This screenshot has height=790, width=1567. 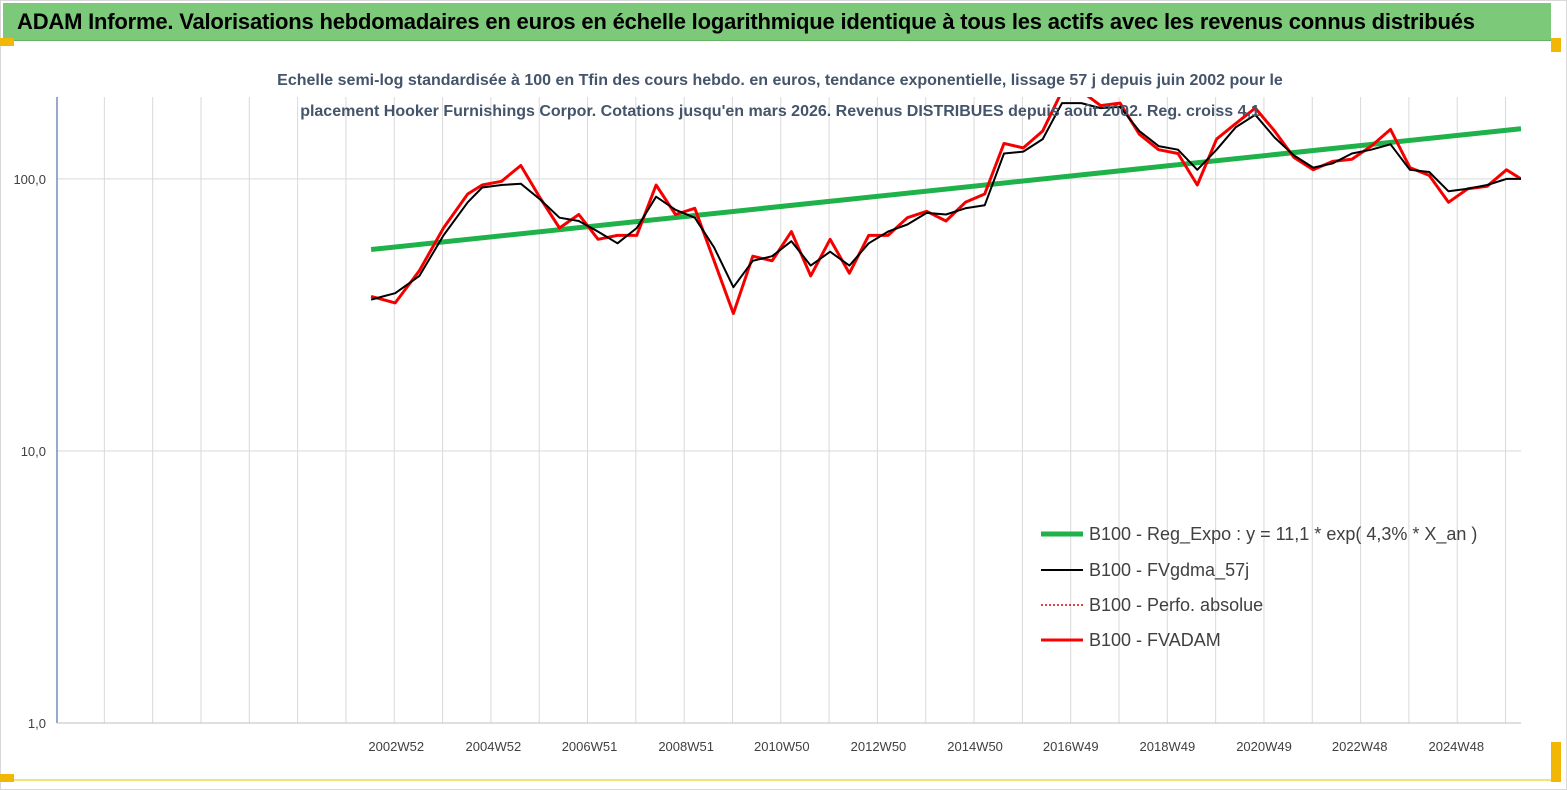 I want to click on legend-label: B100 - FVADAM, so click(x=1155, y=640).